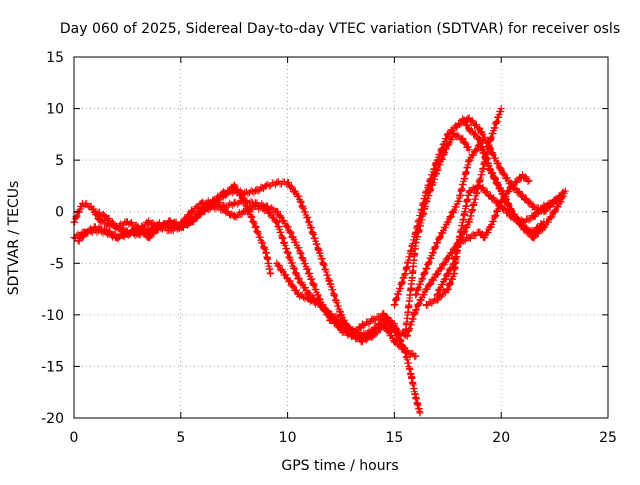  What do you see at coordinates (52, 419) in the screenshot?
I see `y-tick-label: -20` at bounding box center [52, 419].